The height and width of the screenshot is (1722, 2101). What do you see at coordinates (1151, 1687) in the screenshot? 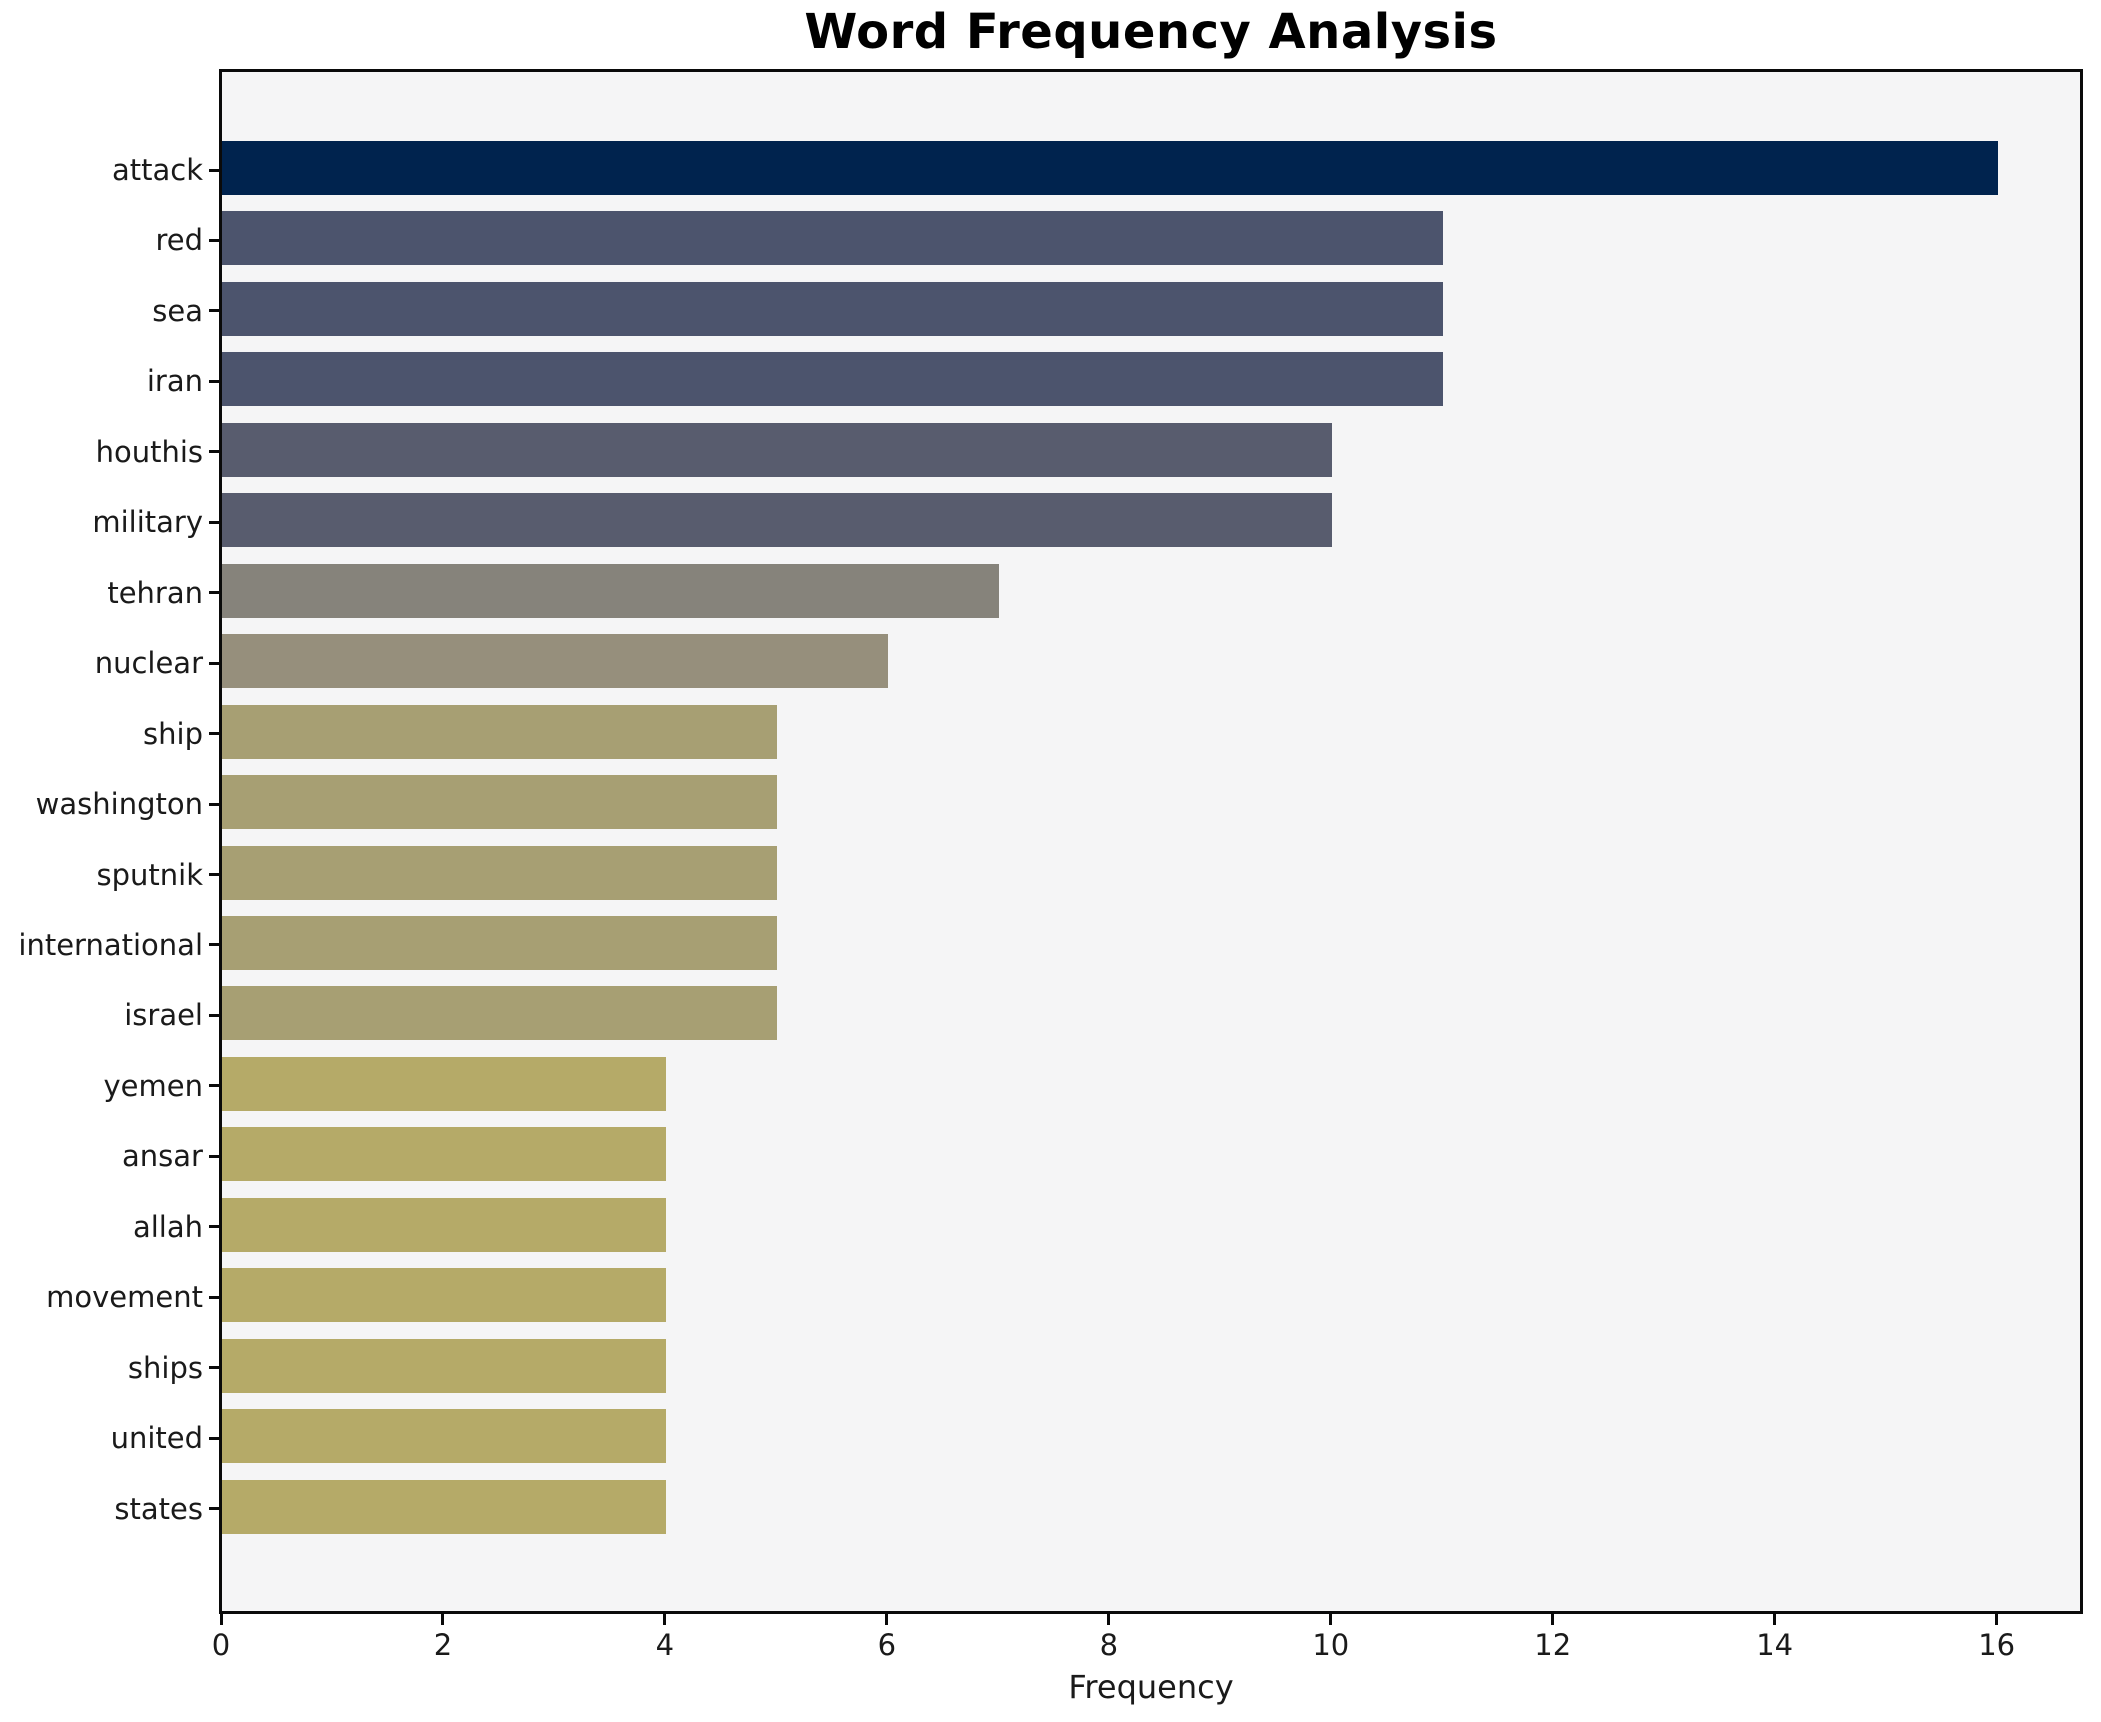
I see `x-axis-label: Frequency` at bounding box center [1151, 1687].